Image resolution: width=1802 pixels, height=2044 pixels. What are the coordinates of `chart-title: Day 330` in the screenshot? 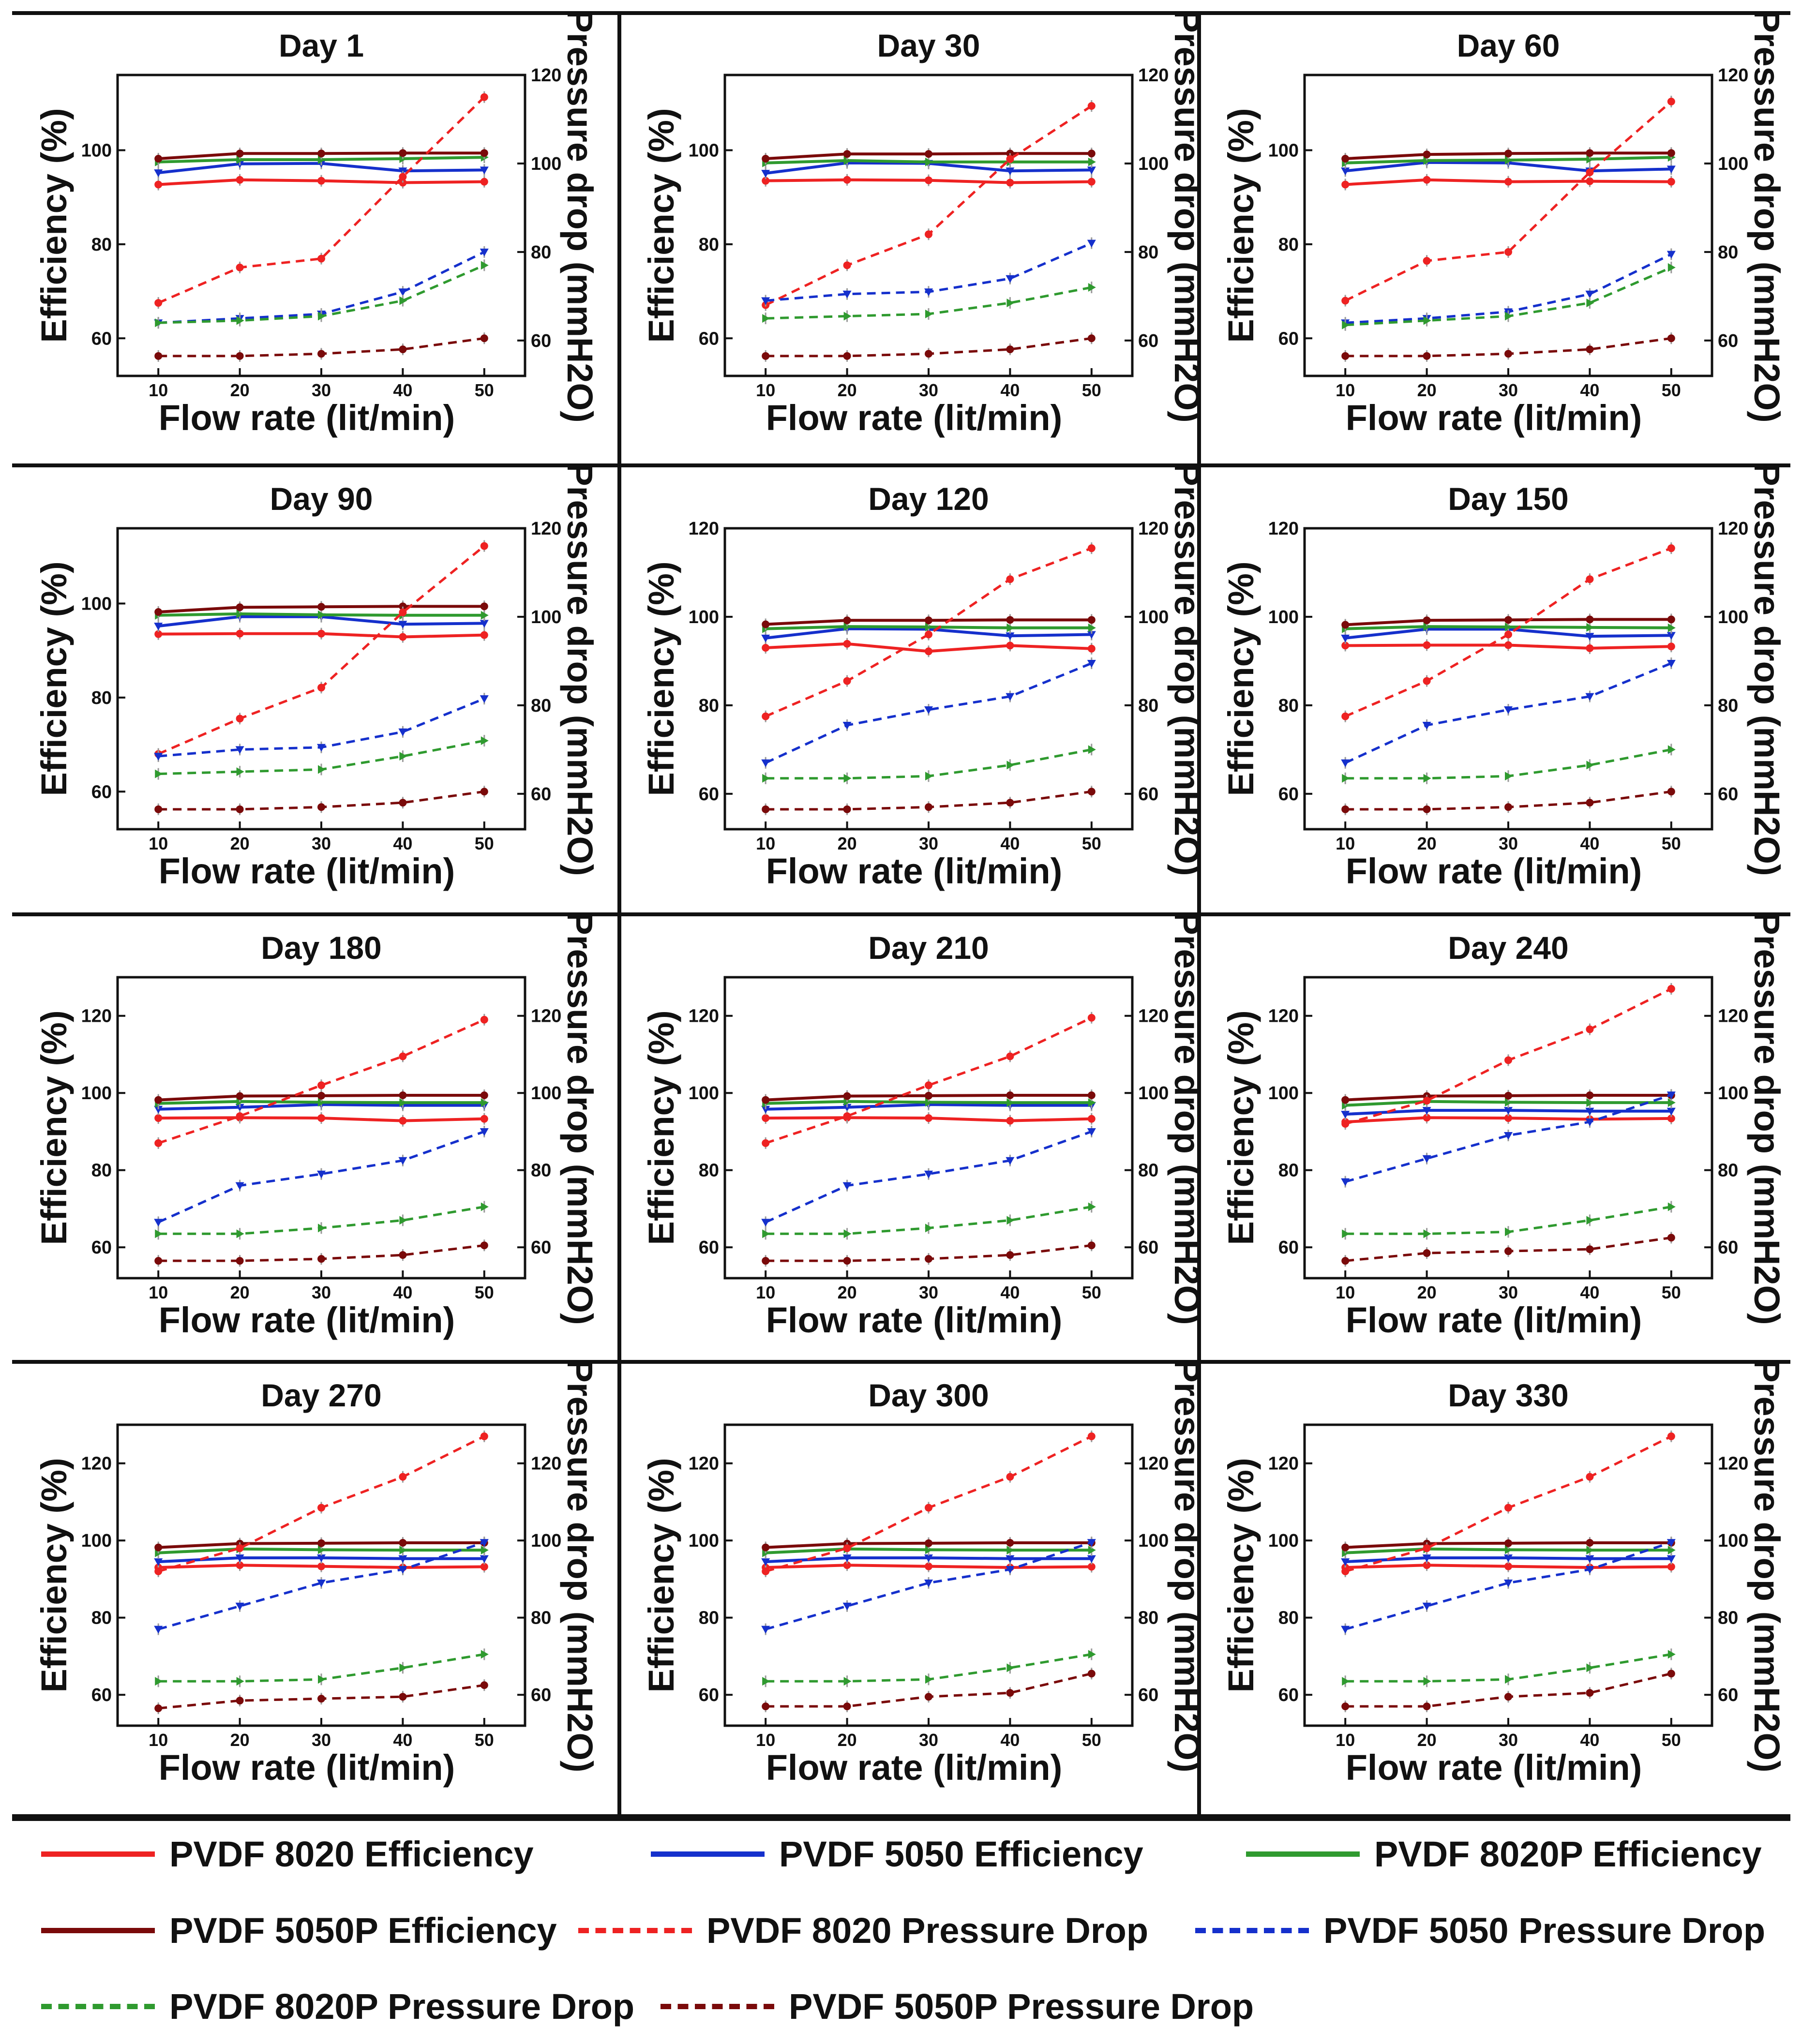 It's located at (1508, 1395).